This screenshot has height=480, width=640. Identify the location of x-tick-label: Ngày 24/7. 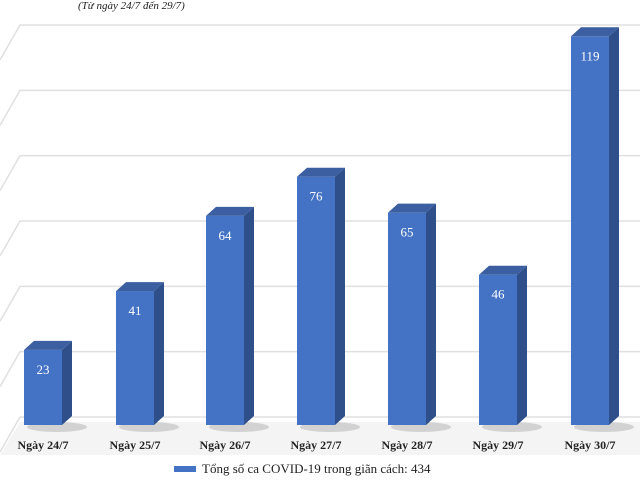
(43, 445).